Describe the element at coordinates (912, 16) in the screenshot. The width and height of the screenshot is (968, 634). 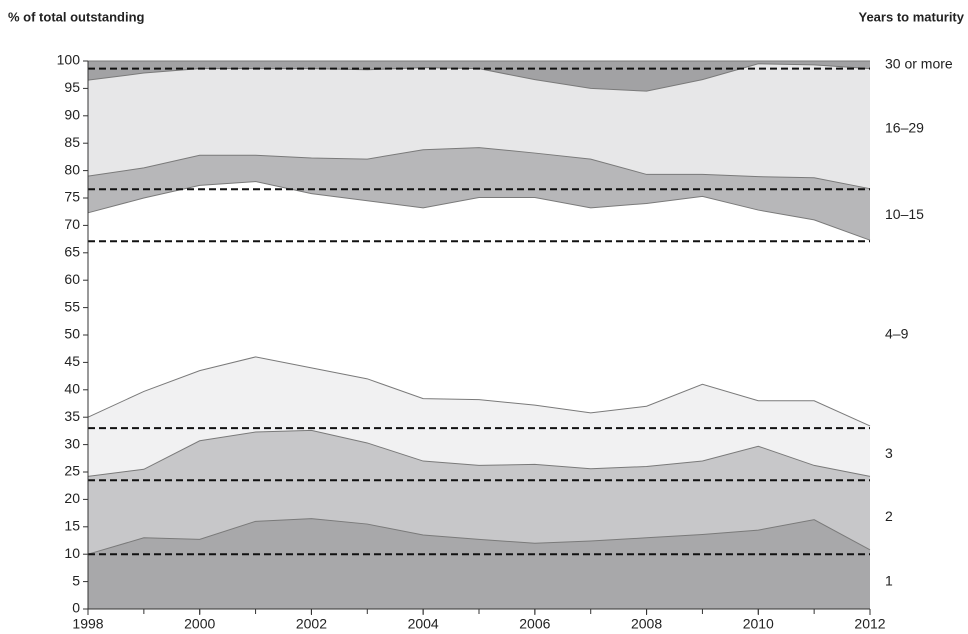
I see `legend-title: Years to maturity` at that location.